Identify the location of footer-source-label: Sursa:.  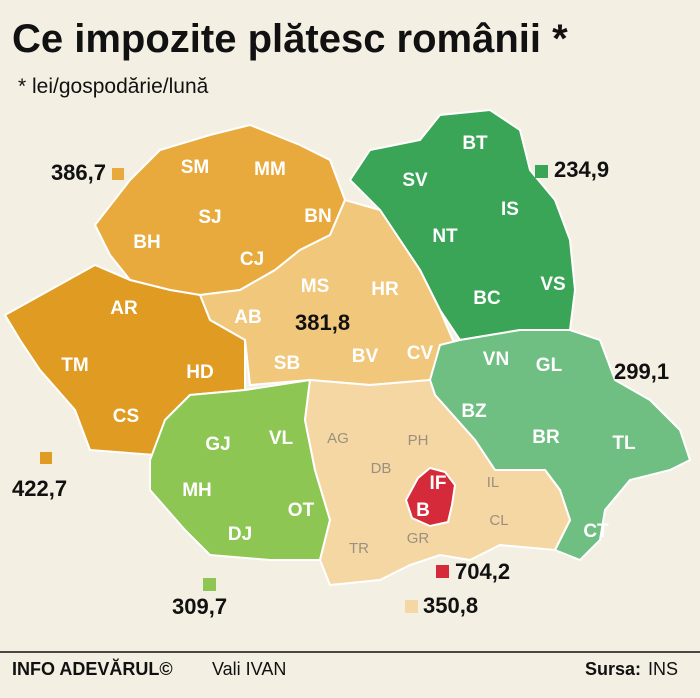
(613, 669).